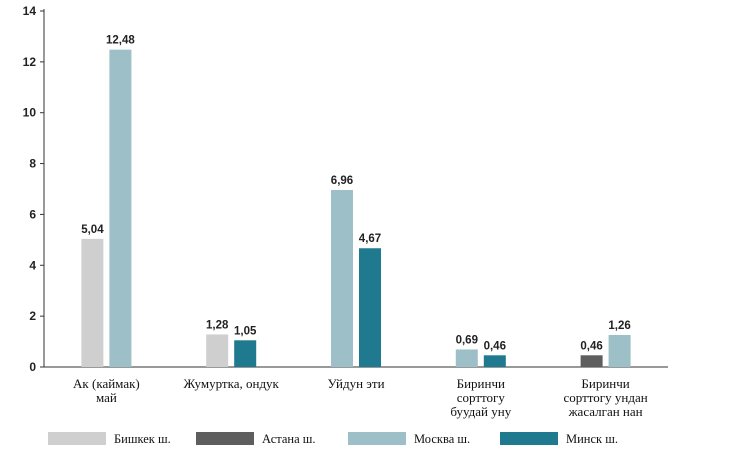 The width and height of the screenshot is (730, 458). Describe the element at coordinates (30, 62) in the screenshot. I see `y-tick-label: 12` at that location.